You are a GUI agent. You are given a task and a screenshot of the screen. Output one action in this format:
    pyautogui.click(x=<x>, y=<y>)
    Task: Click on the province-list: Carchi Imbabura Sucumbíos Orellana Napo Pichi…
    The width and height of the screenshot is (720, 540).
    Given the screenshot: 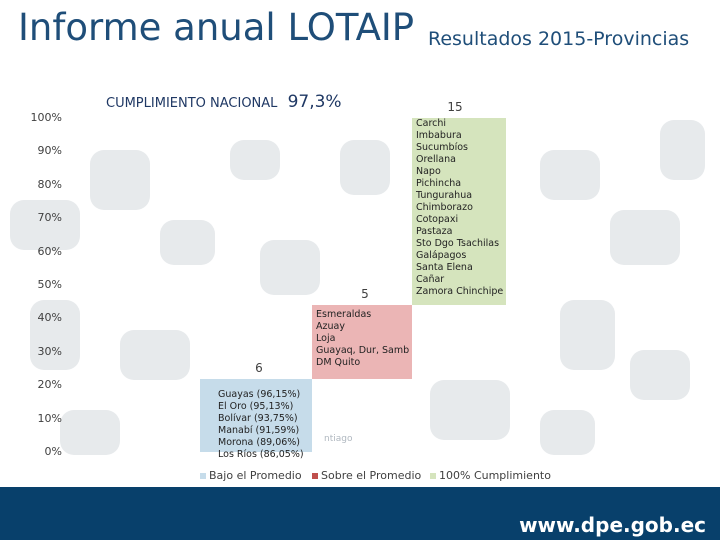 What is the action you would take?
    pyautogui.click(x=459, y=208)
    